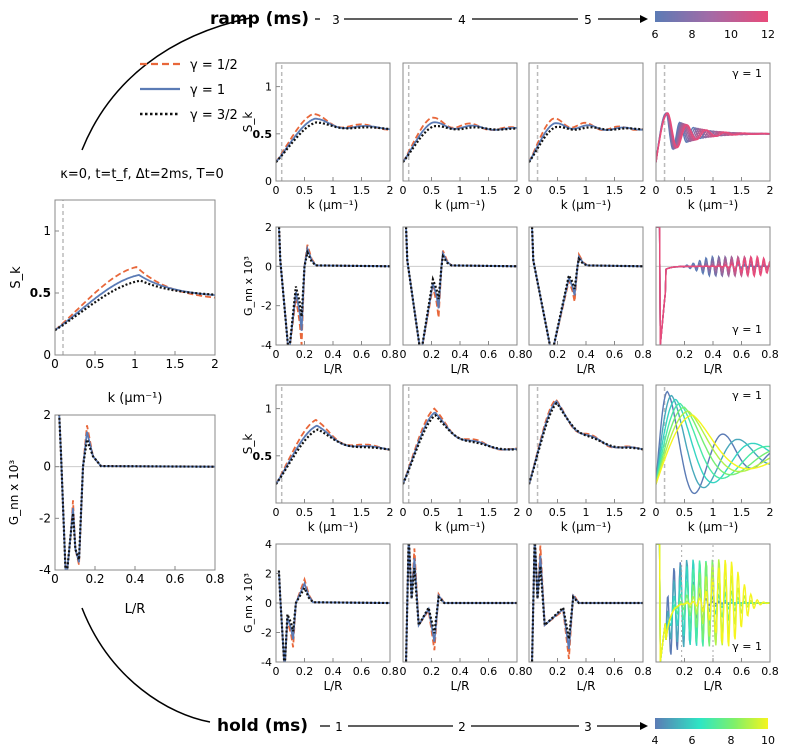 Image resolution: width=789 pixels, height=753 pixels. Describe the element at coordinates (214, 115) in the screenshot. I see `legend-label: γ = 3/2` at that location.